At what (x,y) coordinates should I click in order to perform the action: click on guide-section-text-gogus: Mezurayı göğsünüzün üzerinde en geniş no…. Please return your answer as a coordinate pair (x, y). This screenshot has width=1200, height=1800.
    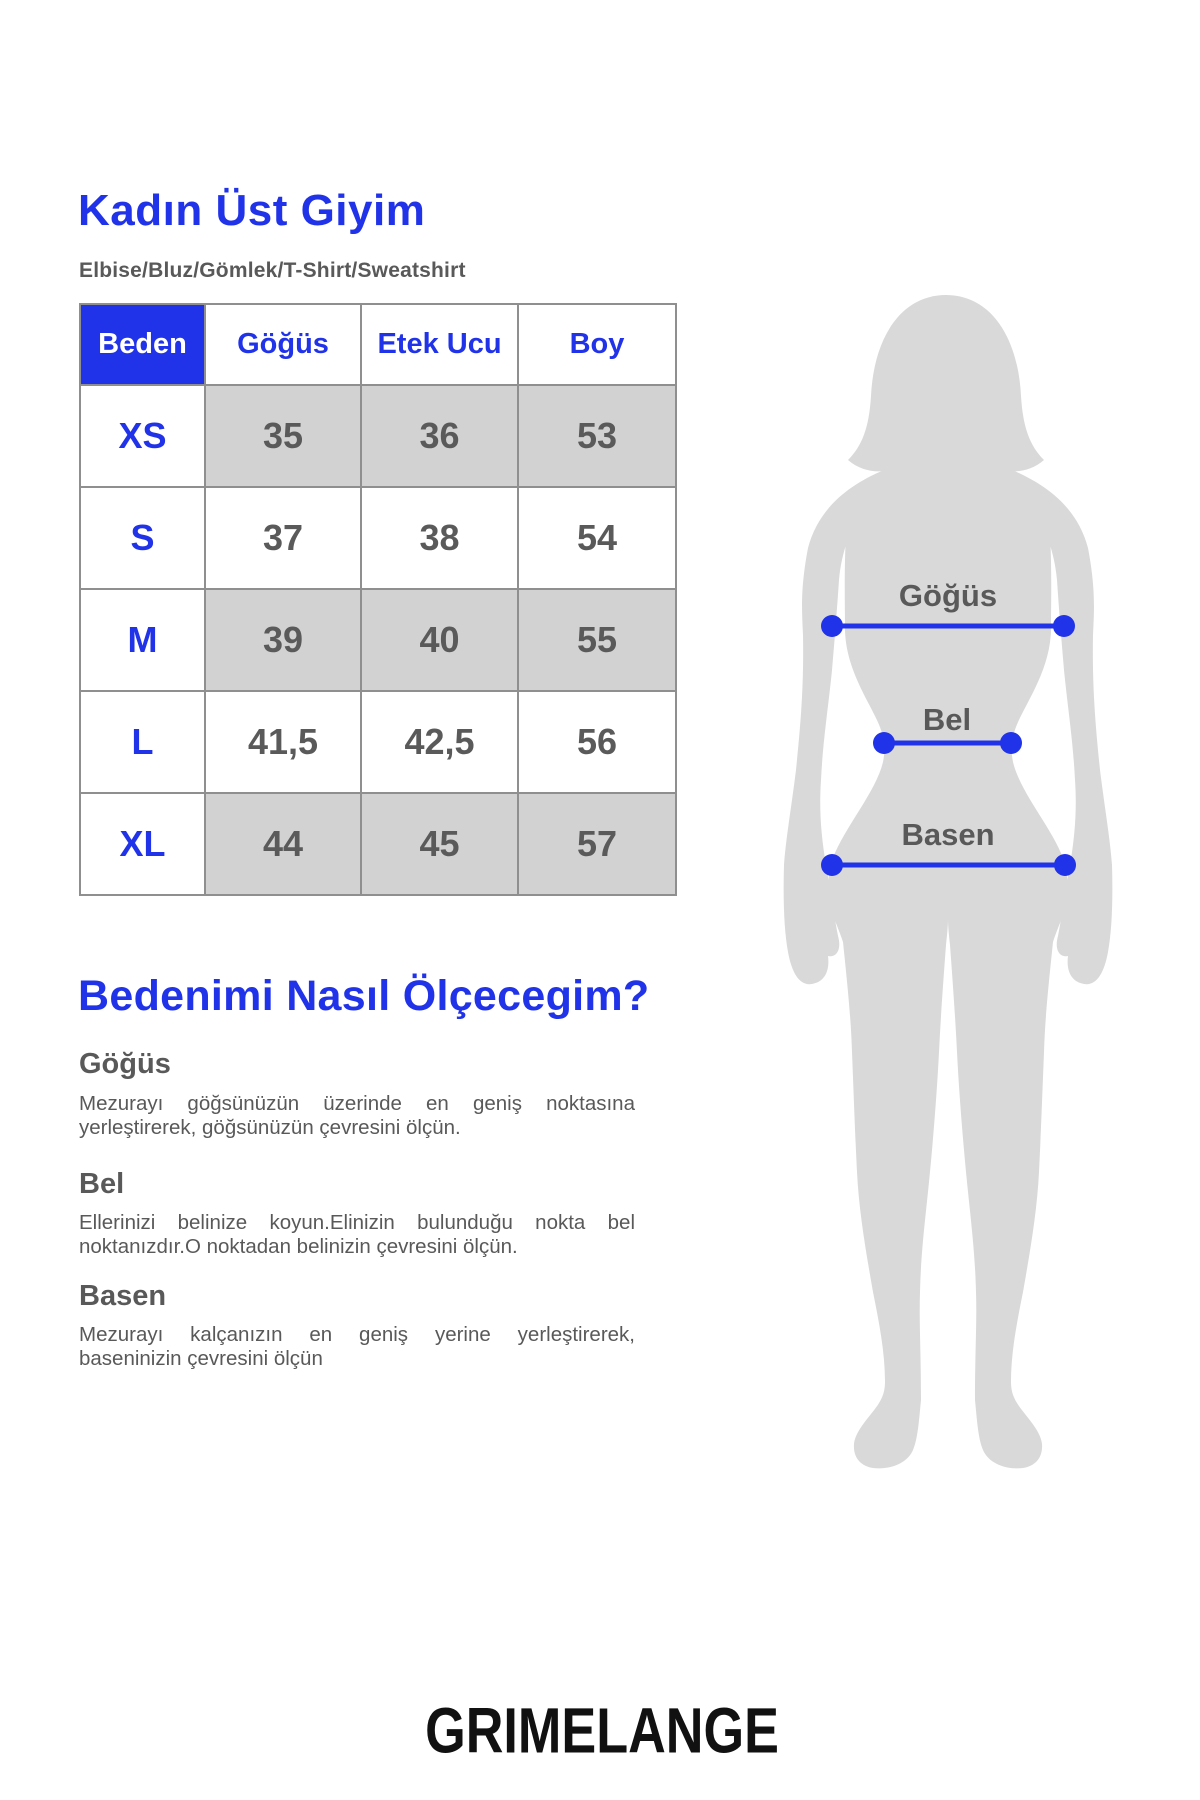
    Looking at the image, I should click on (357, 1115).